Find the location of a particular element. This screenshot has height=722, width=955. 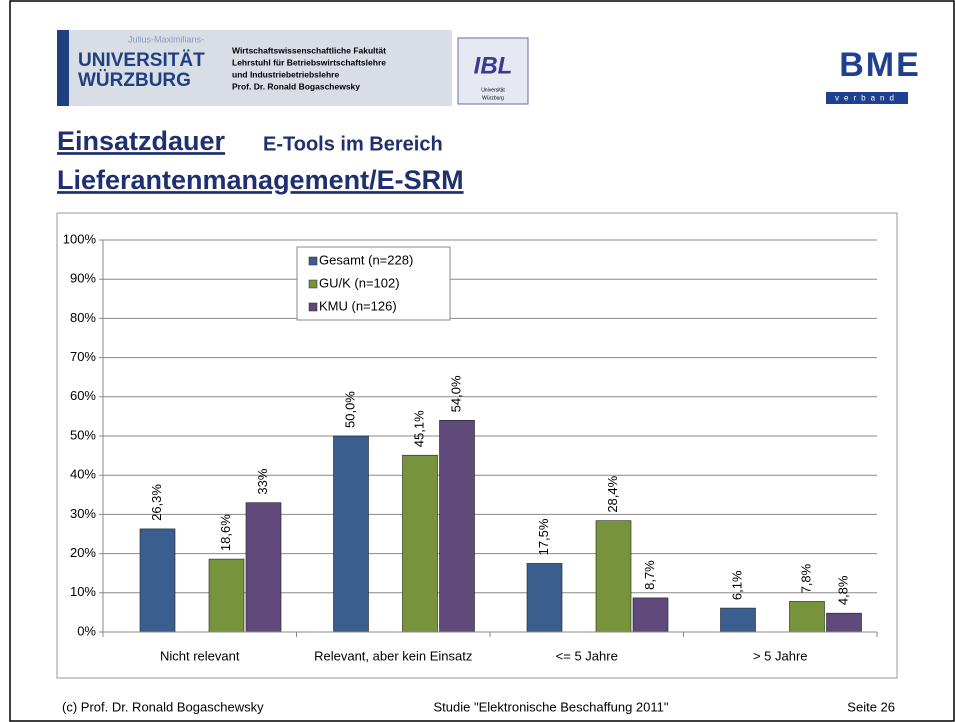

x-tick-label: Nicht relevant is located at coordinates (200, 655).